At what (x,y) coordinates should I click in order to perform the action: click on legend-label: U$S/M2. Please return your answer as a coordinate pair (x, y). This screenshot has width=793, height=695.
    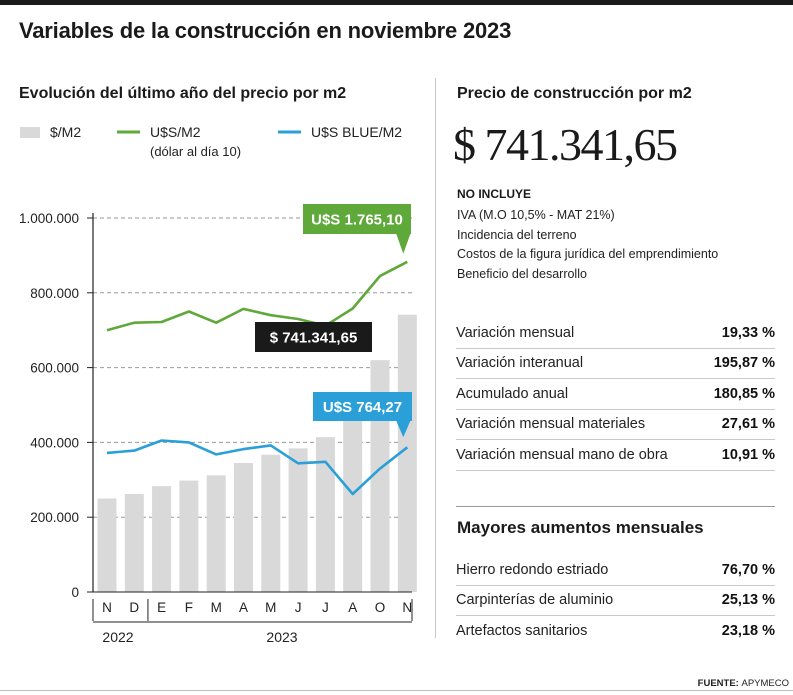
    Looking at the image, I should click on (175, 132).